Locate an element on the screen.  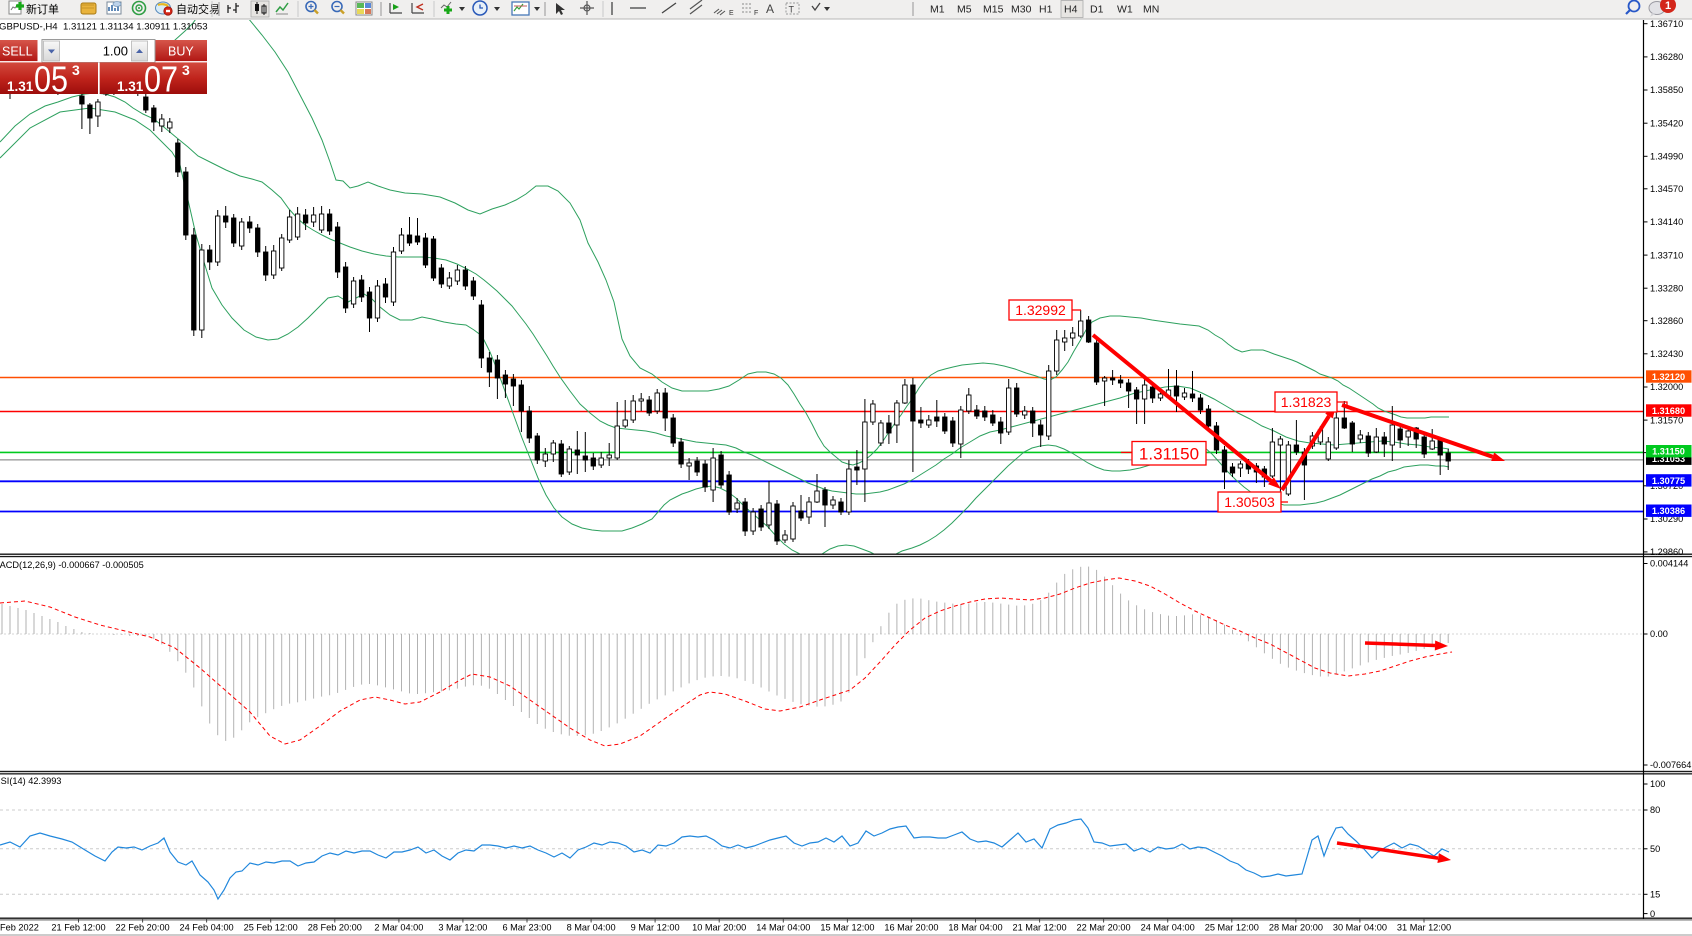
svg-text: SELL is located at coordinates (17, 52).